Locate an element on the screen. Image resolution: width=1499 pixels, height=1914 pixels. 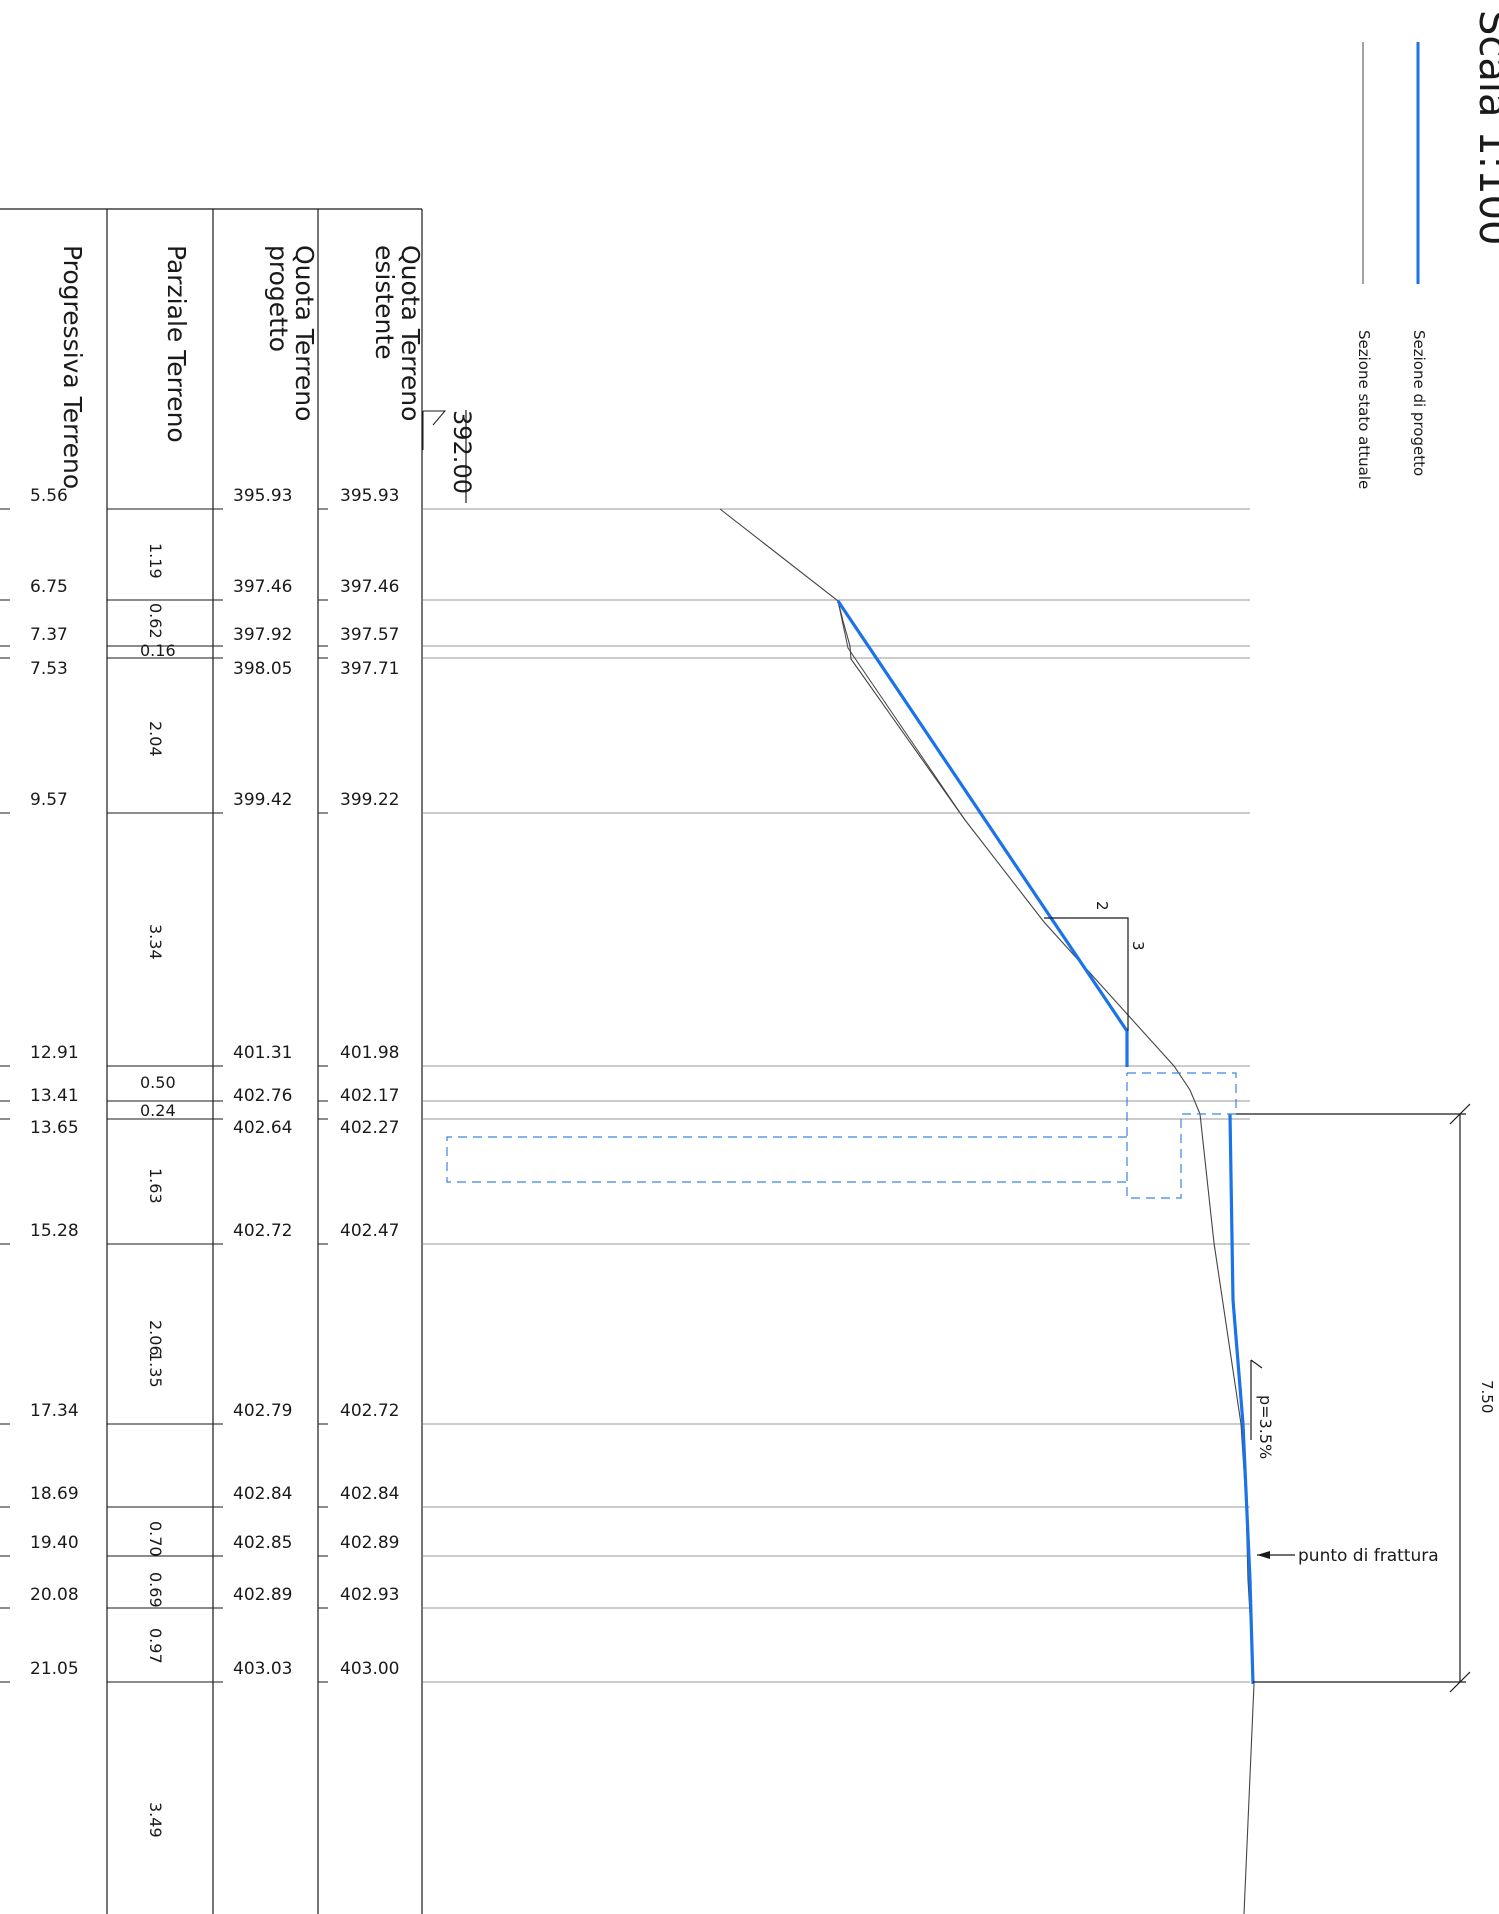
quota-esistente-value: 402.27 is located at coordinates (369, 1128).